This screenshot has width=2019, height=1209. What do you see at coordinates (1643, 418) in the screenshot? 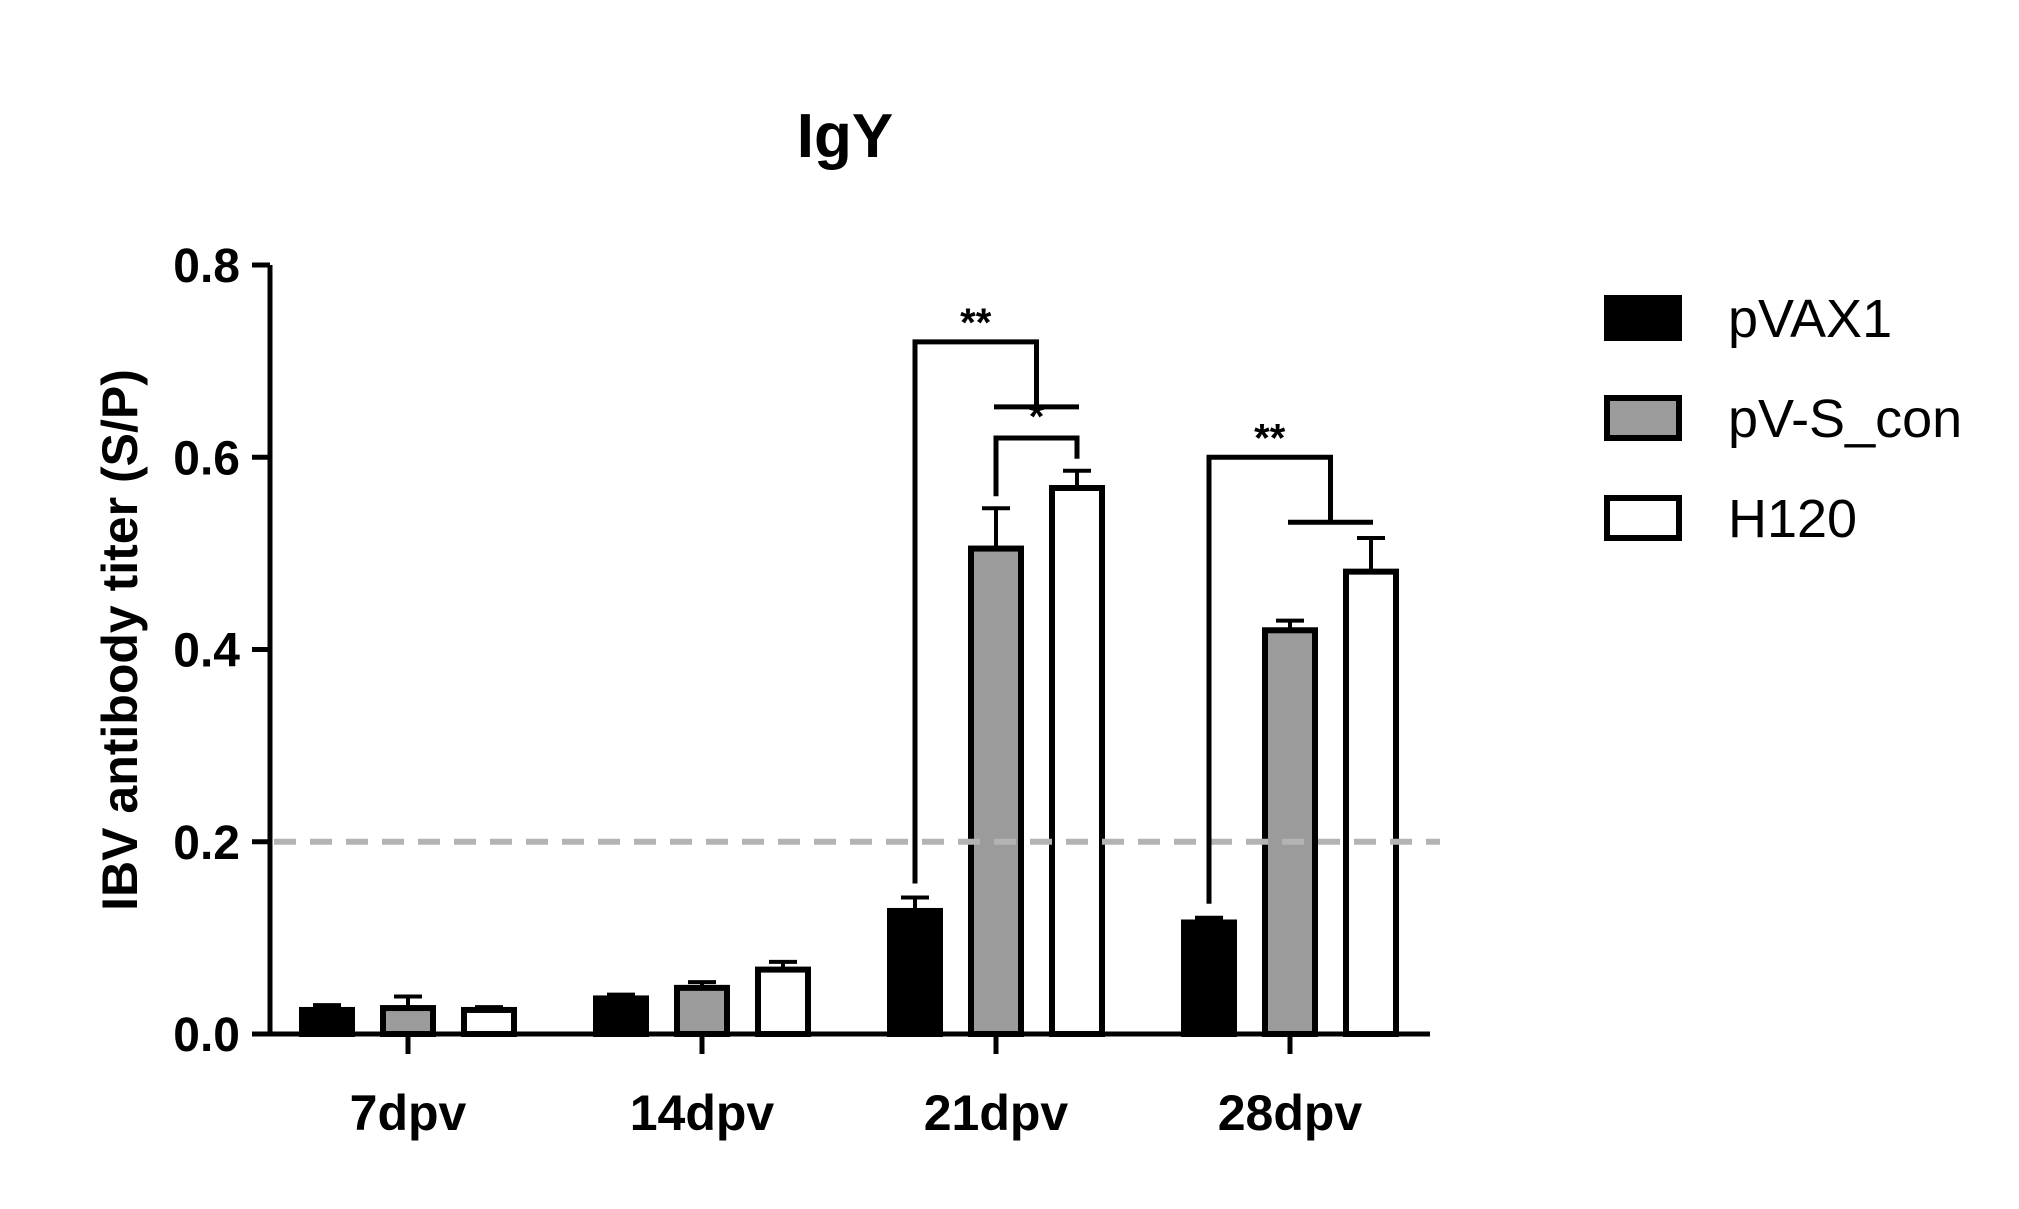
I see `legend-swatch-pV-S_con` at bounding box center [1643, 418].